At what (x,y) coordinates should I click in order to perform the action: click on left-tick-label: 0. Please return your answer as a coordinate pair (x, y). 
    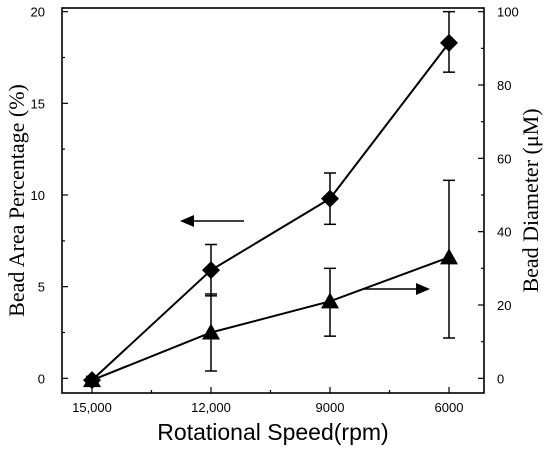
    Looking at the image, I should click on (41, 378).